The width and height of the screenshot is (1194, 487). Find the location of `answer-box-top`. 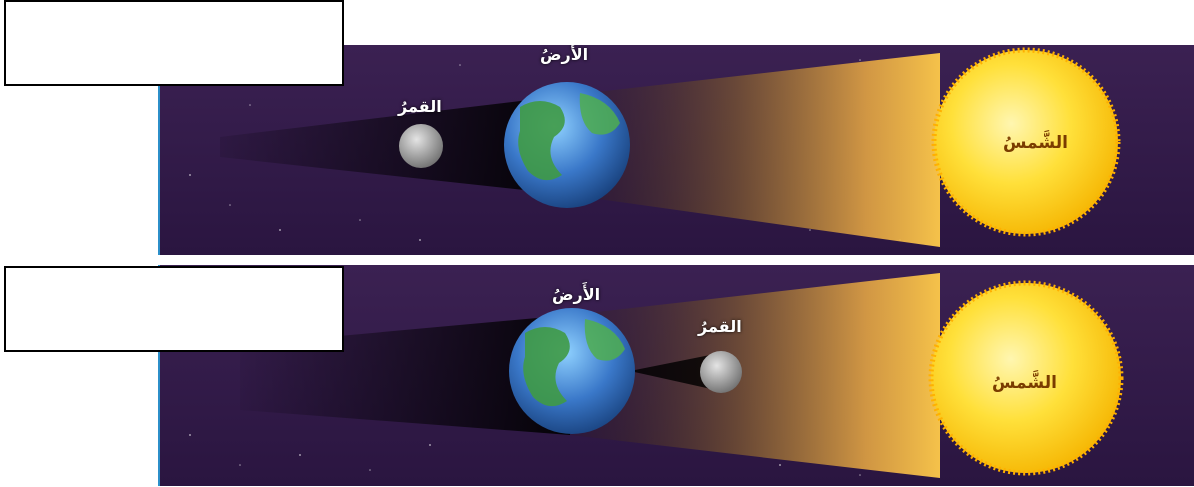

answer-box-top is located at coordinates (174, 43).